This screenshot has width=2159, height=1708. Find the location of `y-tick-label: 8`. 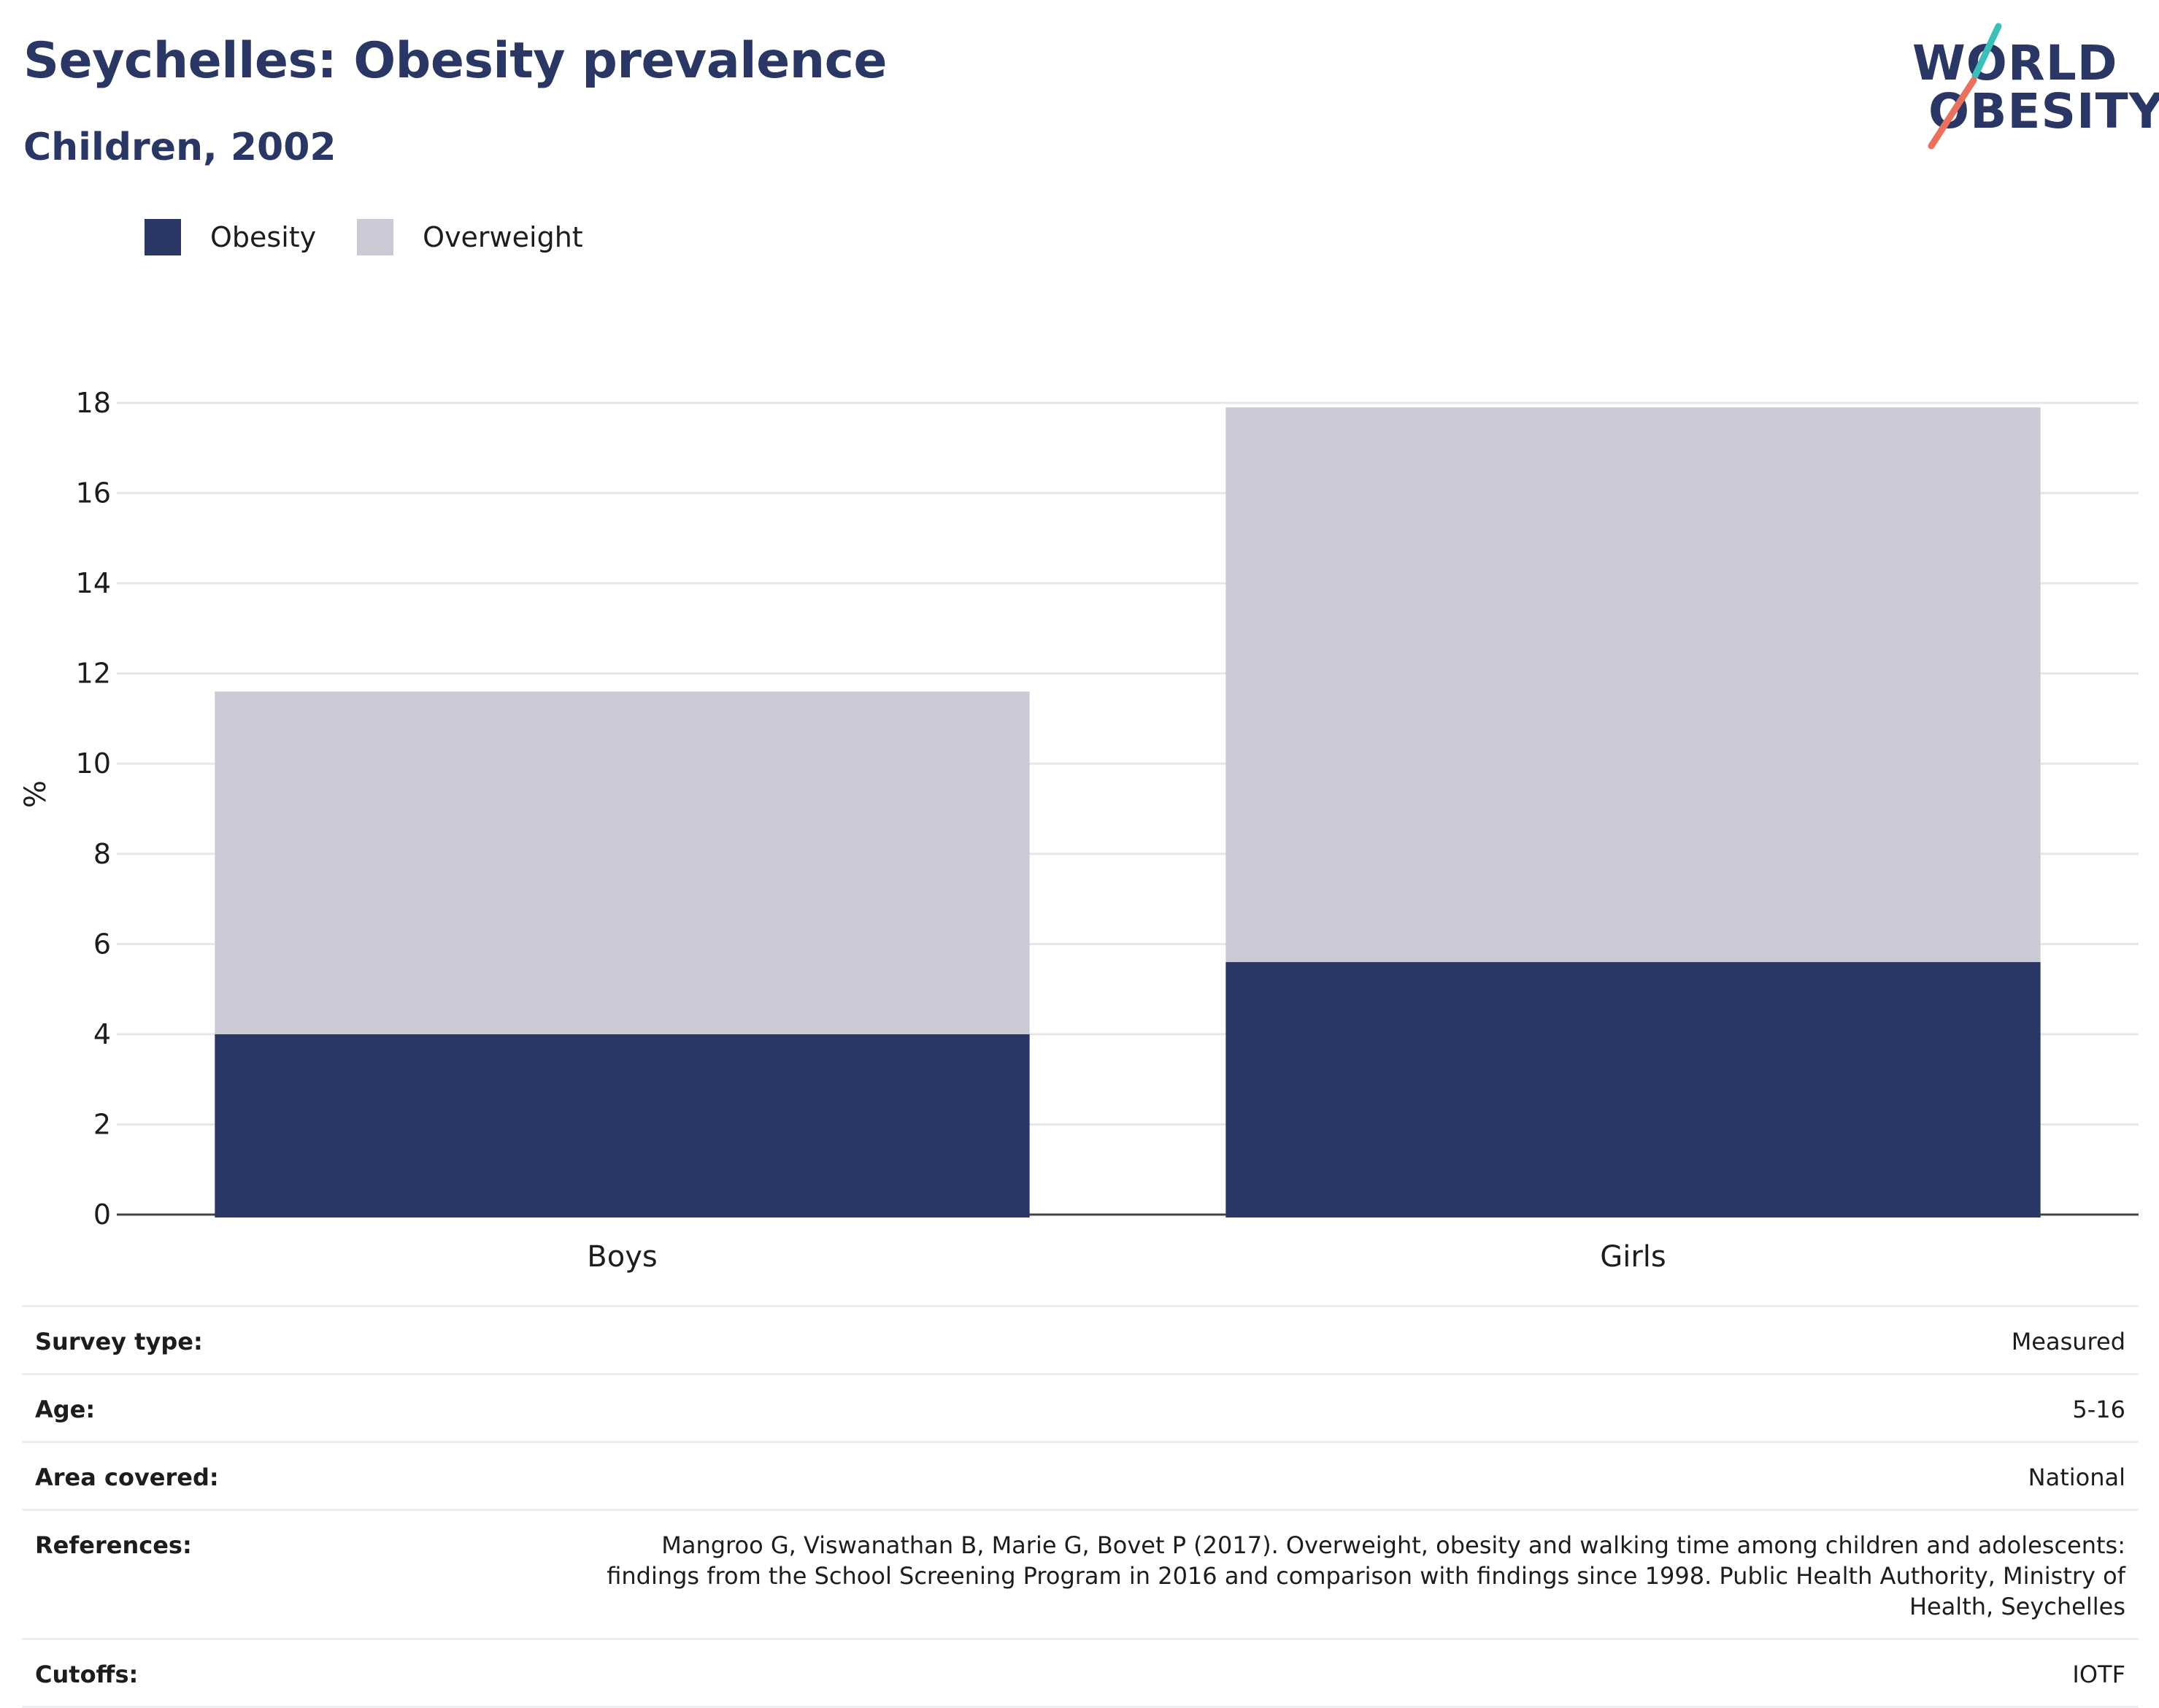

y-tick-label: 8 is located at coordinates (102, 854).